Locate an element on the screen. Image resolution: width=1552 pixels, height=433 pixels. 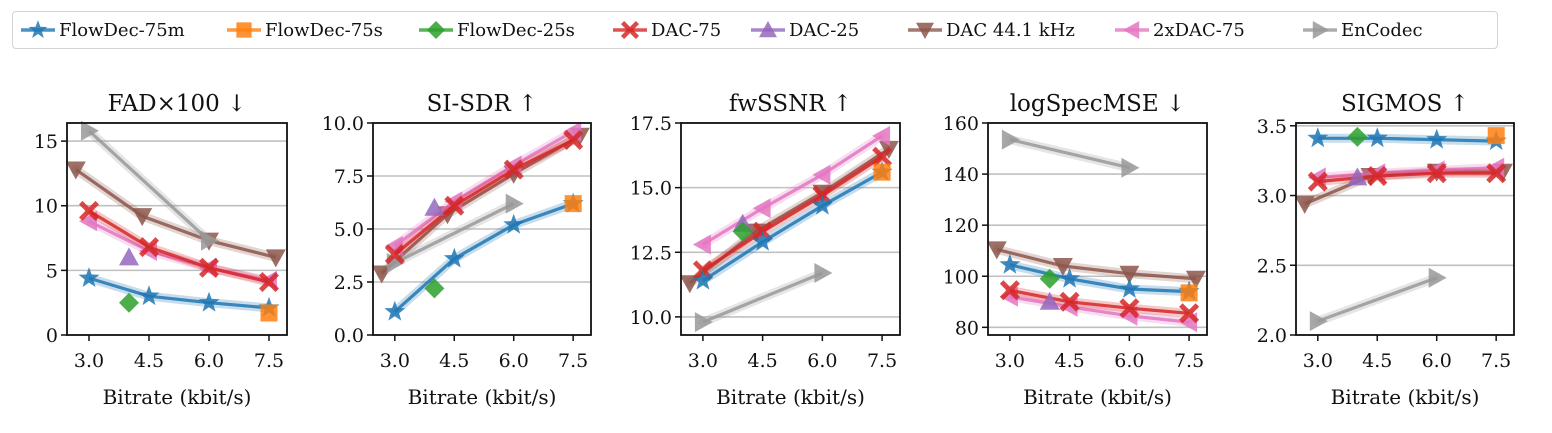
y-tick-label: 15.0 is located at coordinates (651, 189).